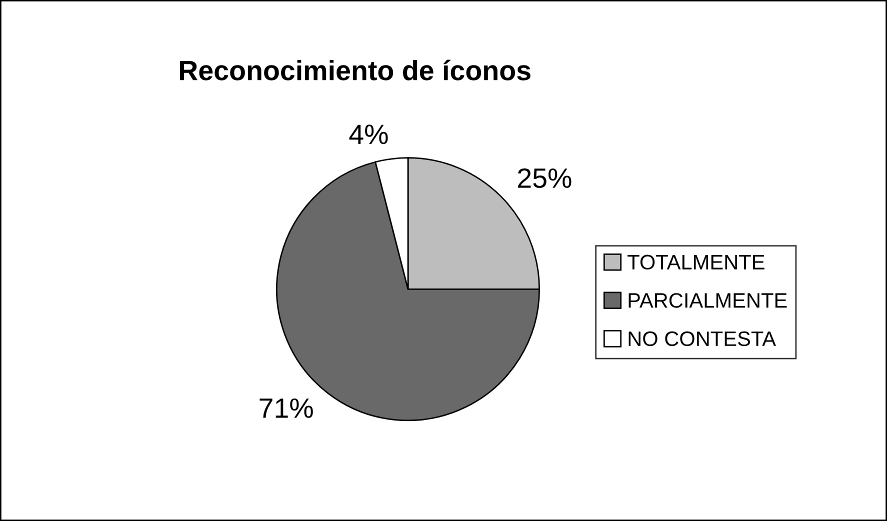 The image size is (887, 521). What do you see at coordinates (286, 408) in the screenshot?
I see `data-label: 71%` at bounding box center [286, 408].